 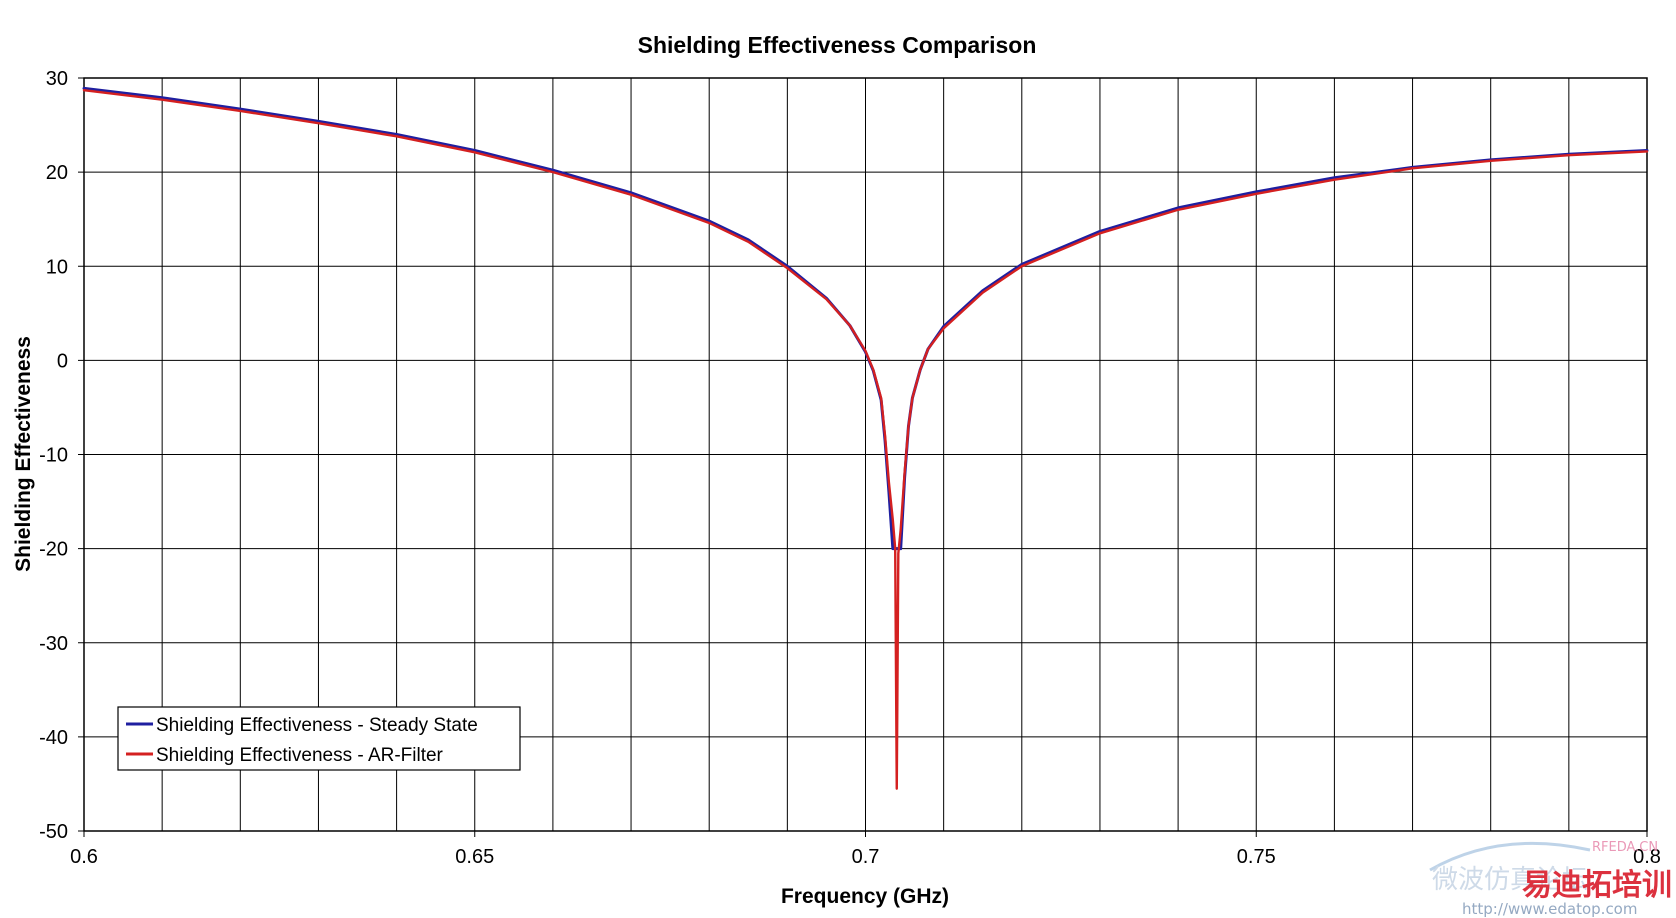 I want to click on legend-box, so click(x=319, y=738).